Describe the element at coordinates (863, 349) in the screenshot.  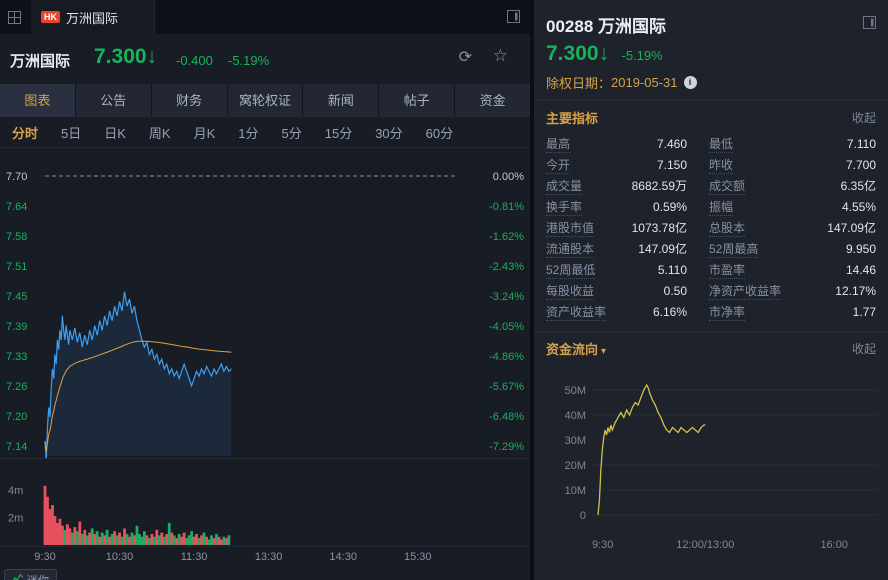
I see `flow-collapse-button: 收起` at that location.